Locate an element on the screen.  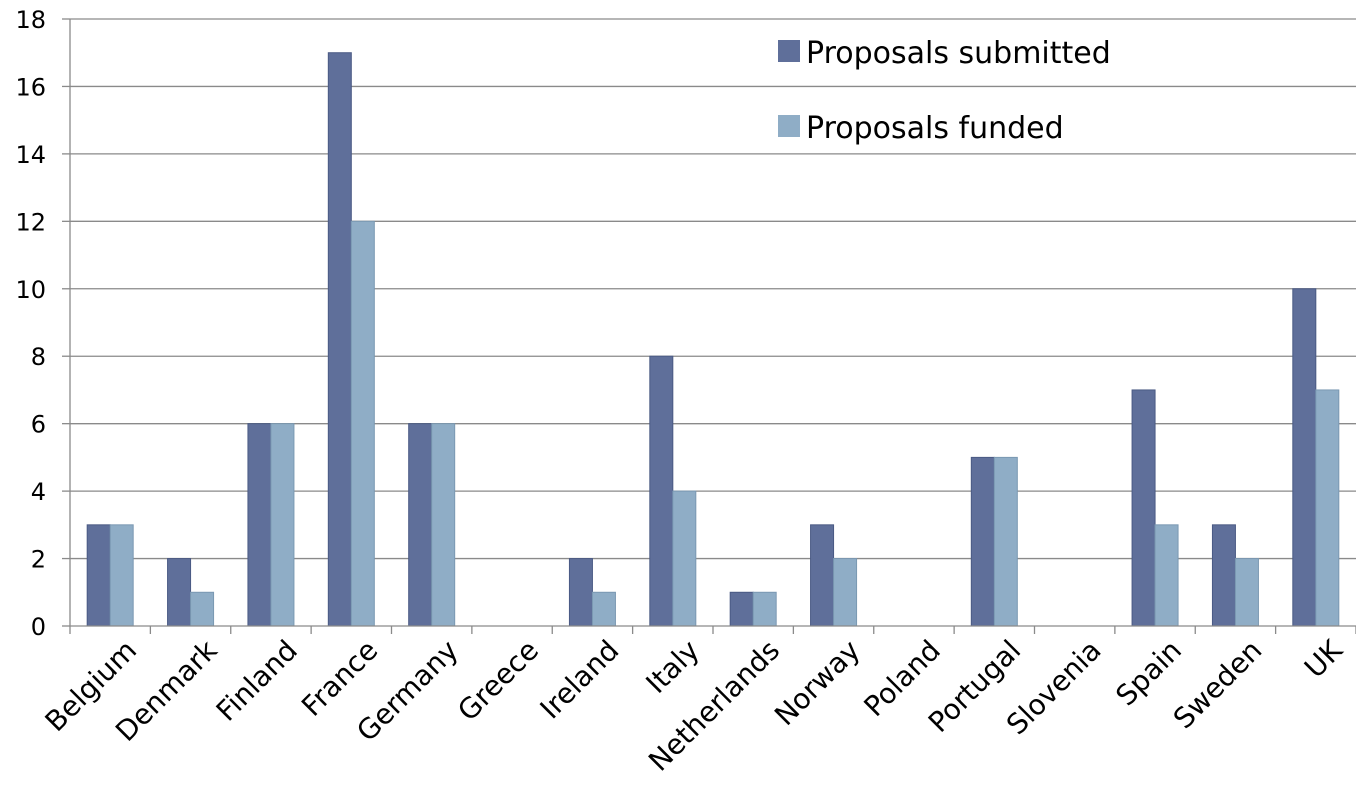
bar-funded-ireland is located at coordinates (603, 609).